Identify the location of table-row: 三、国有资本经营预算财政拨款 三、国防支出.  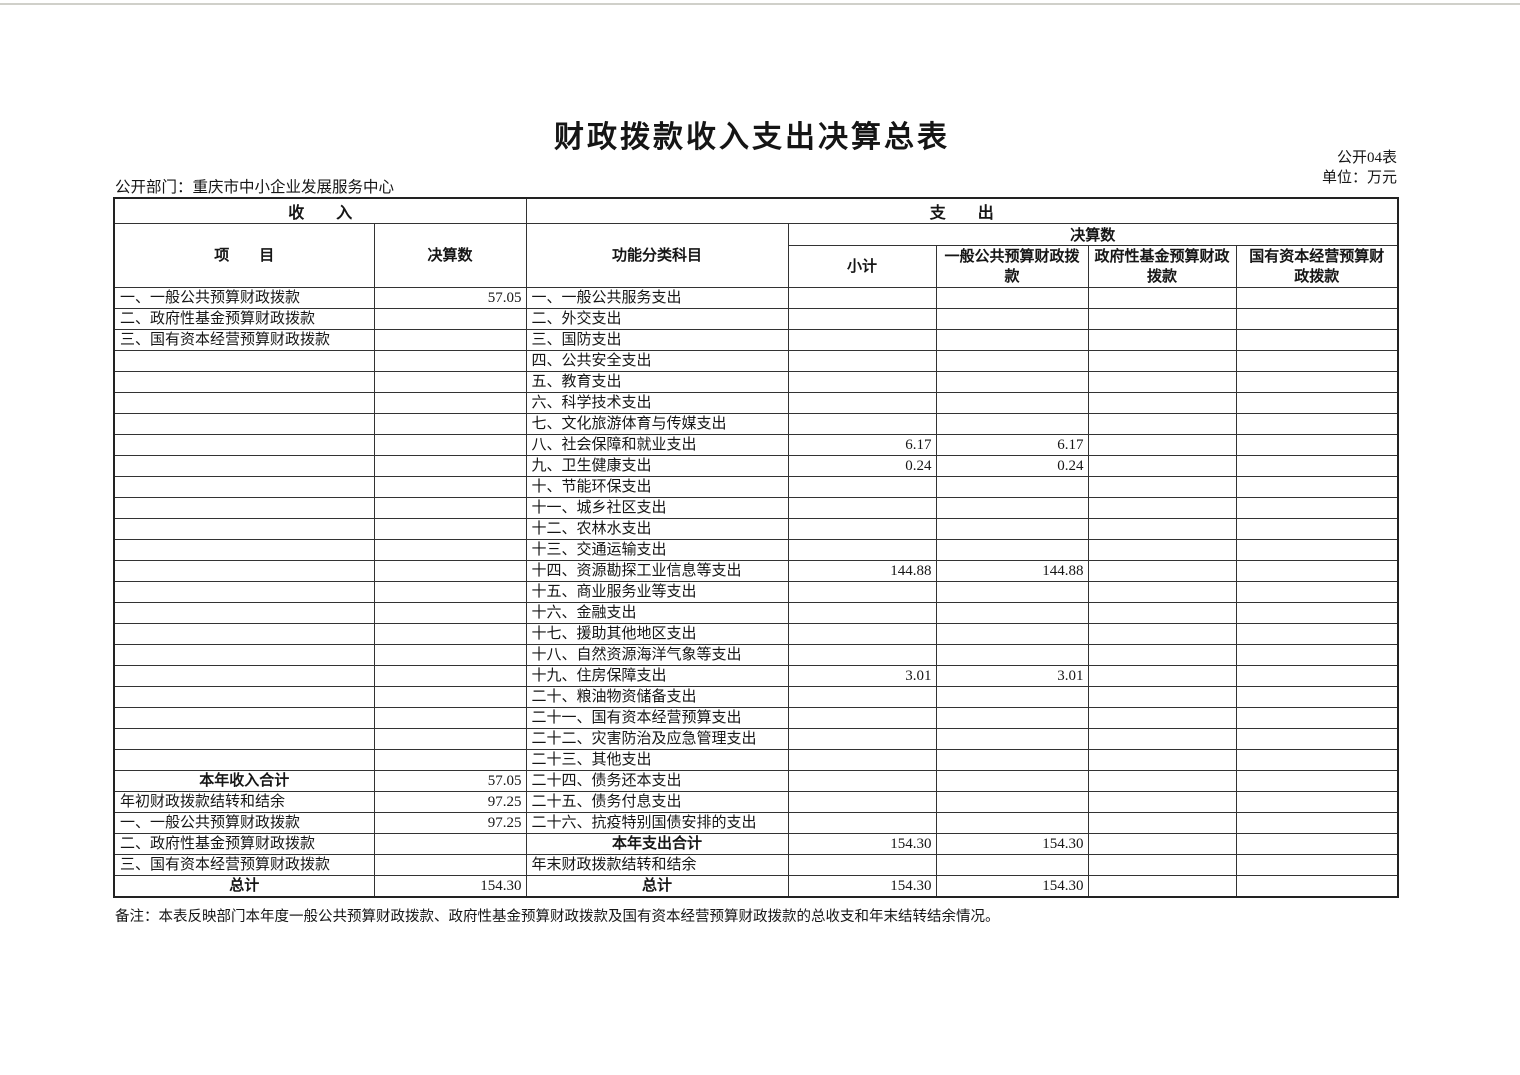
(756, 340).